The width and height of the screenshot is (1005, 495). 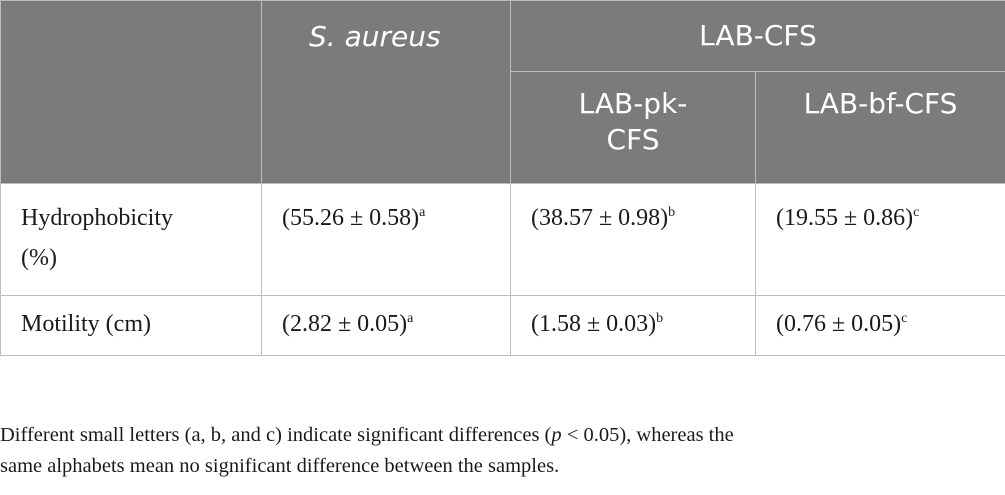 What do you see at coordinates (757, 36) in the screenshot?
I see `header-lab-cfs-group: LAB-CFS` at bounding box center [757, 36].